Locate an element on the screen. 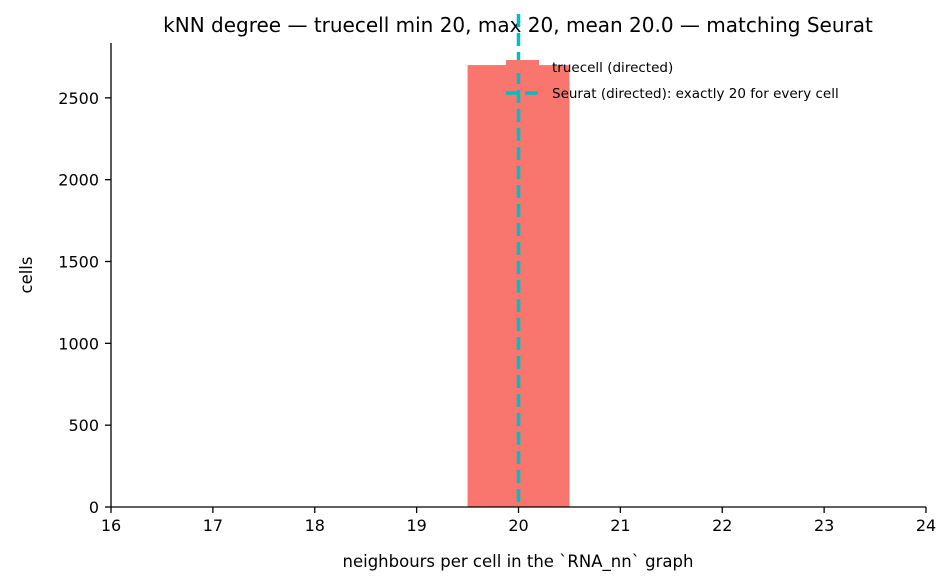  y-tick-label: 500 is located at coordinates (83, 425).